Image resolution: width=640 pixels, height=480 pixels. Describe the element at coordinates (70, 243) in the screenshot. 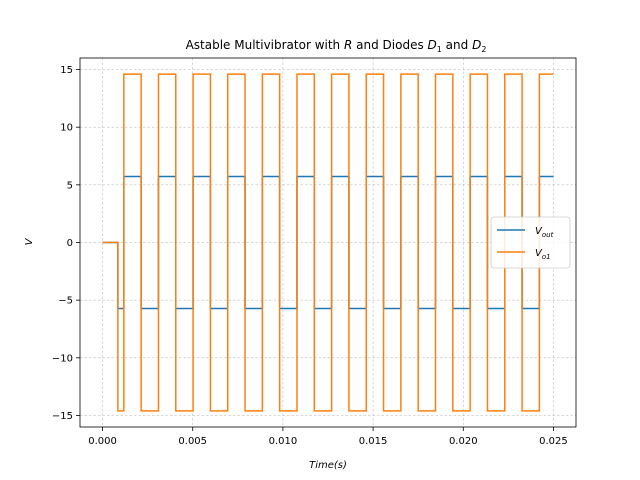

I see `y-tick-label: 0` at that location.